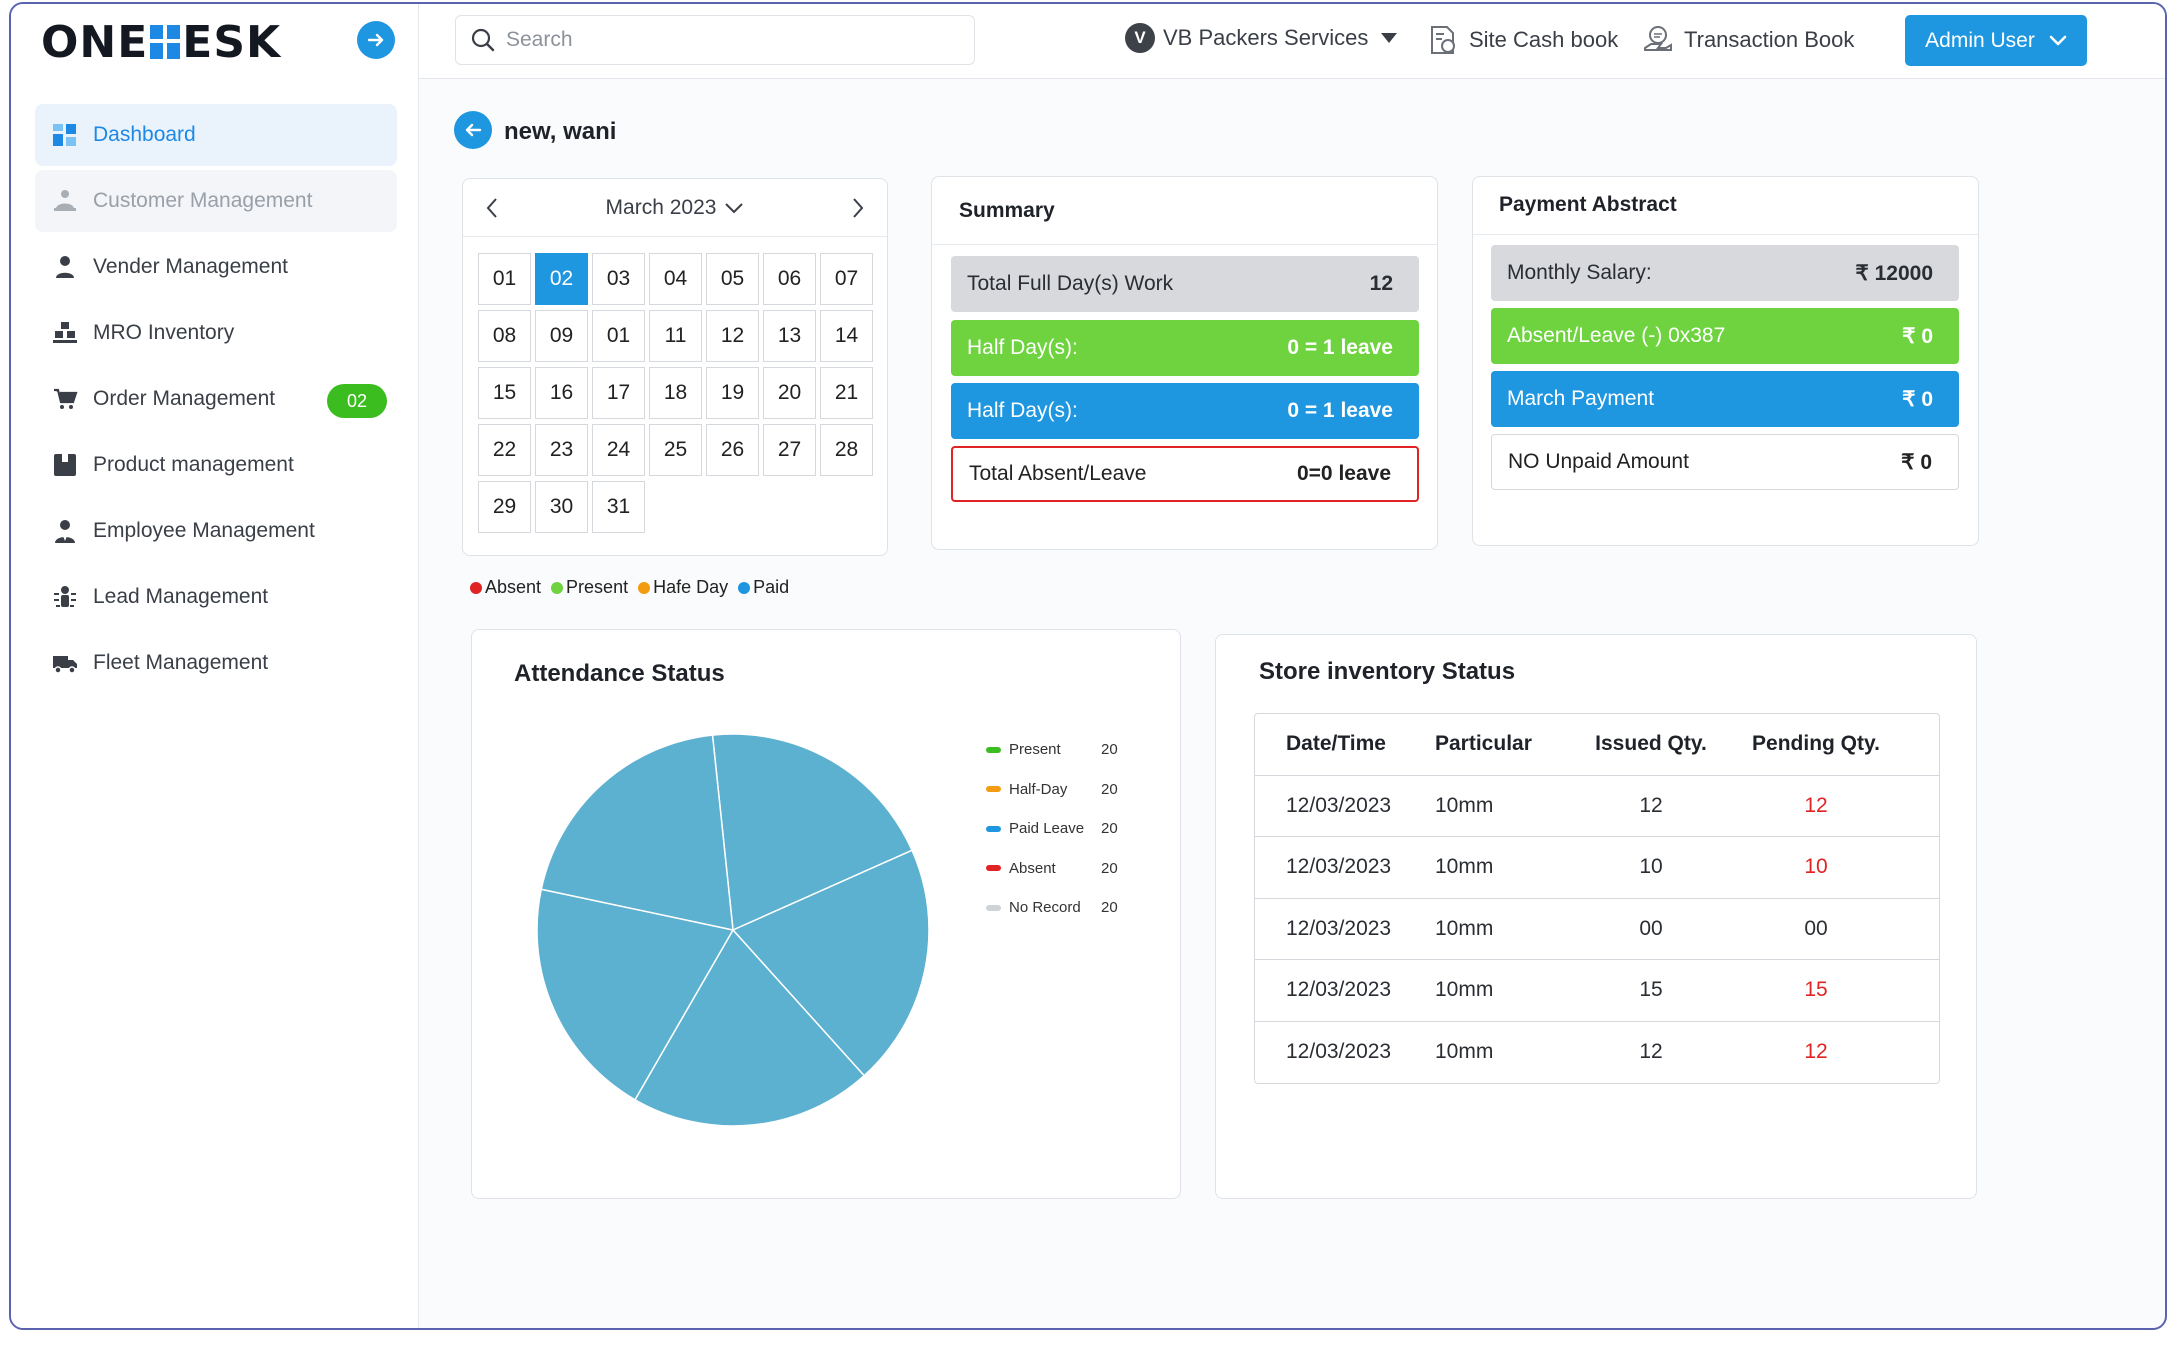  I want to click on app-logo: ONE ESK, so click(161, 42).